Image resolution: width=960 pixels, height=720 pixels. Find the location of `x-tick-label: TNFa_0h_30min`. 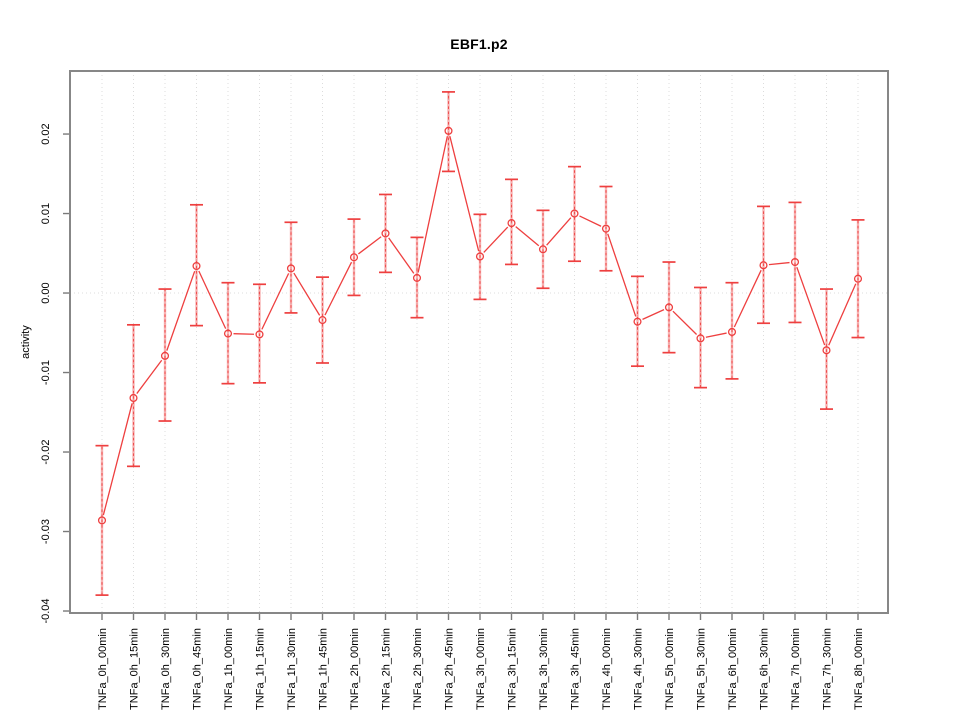

x-tick-label: TNFa_0h_30min is located at coordinates (166, 669).